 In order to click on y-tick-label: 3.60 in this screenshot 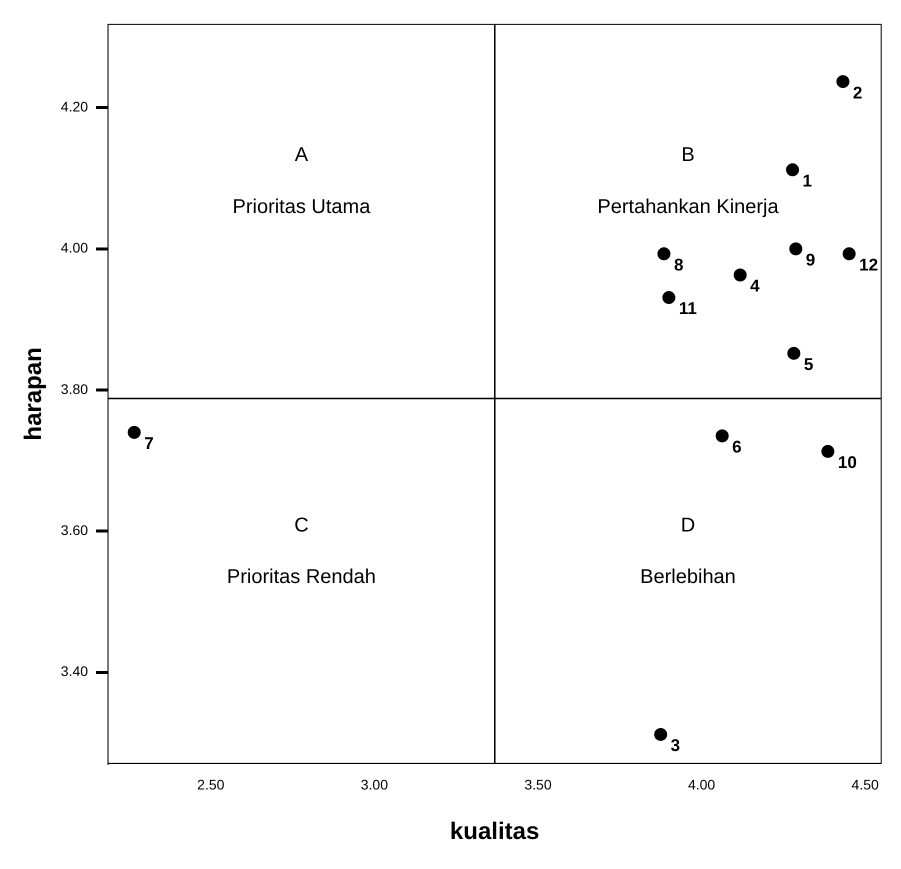, I will do `click(74, 530)`.